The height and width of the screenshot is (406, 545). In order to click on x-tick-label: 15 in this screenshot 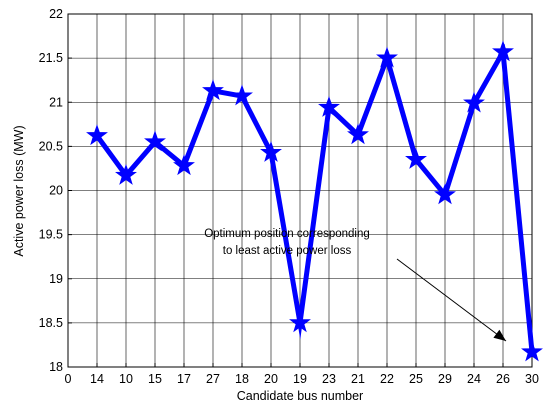, I will do `click(155, 379)`.